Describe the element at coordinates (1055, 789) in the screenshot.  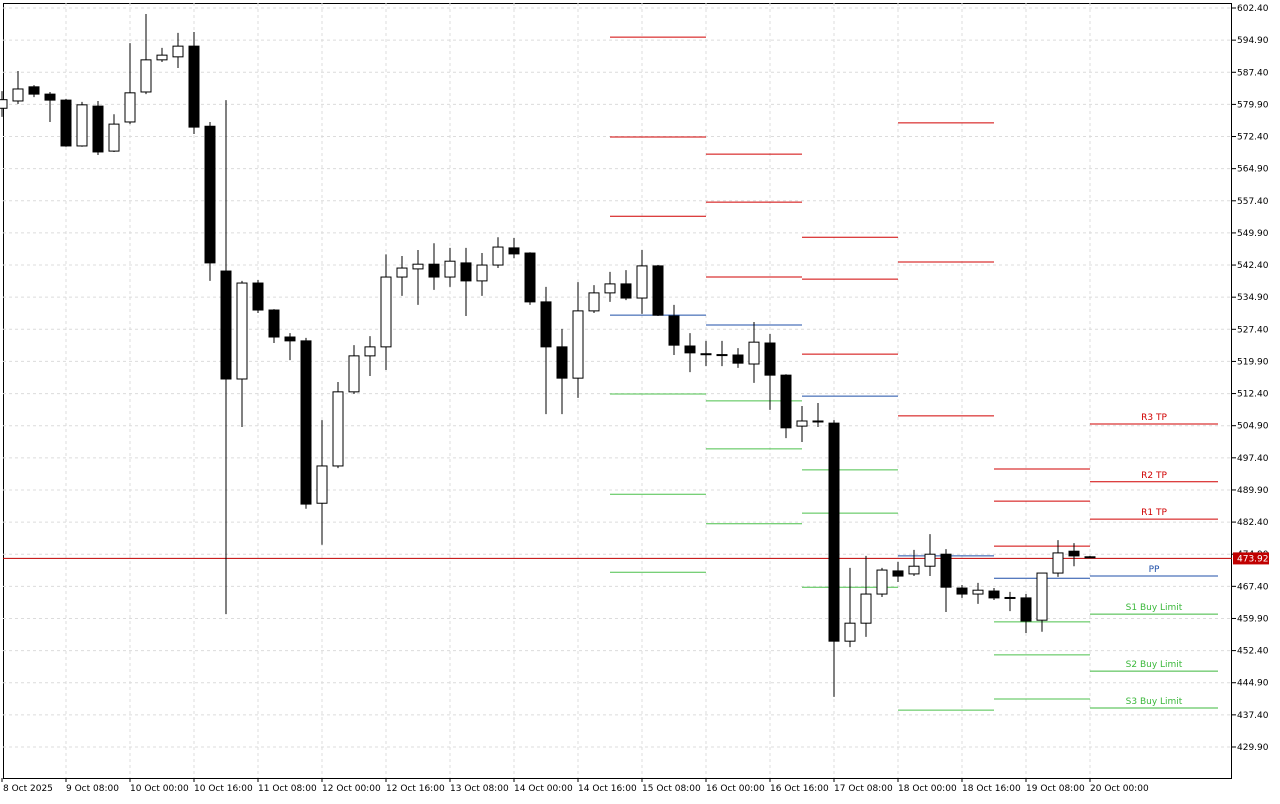
I see `x-tick-label: 19 Oct 08:00` at that location.